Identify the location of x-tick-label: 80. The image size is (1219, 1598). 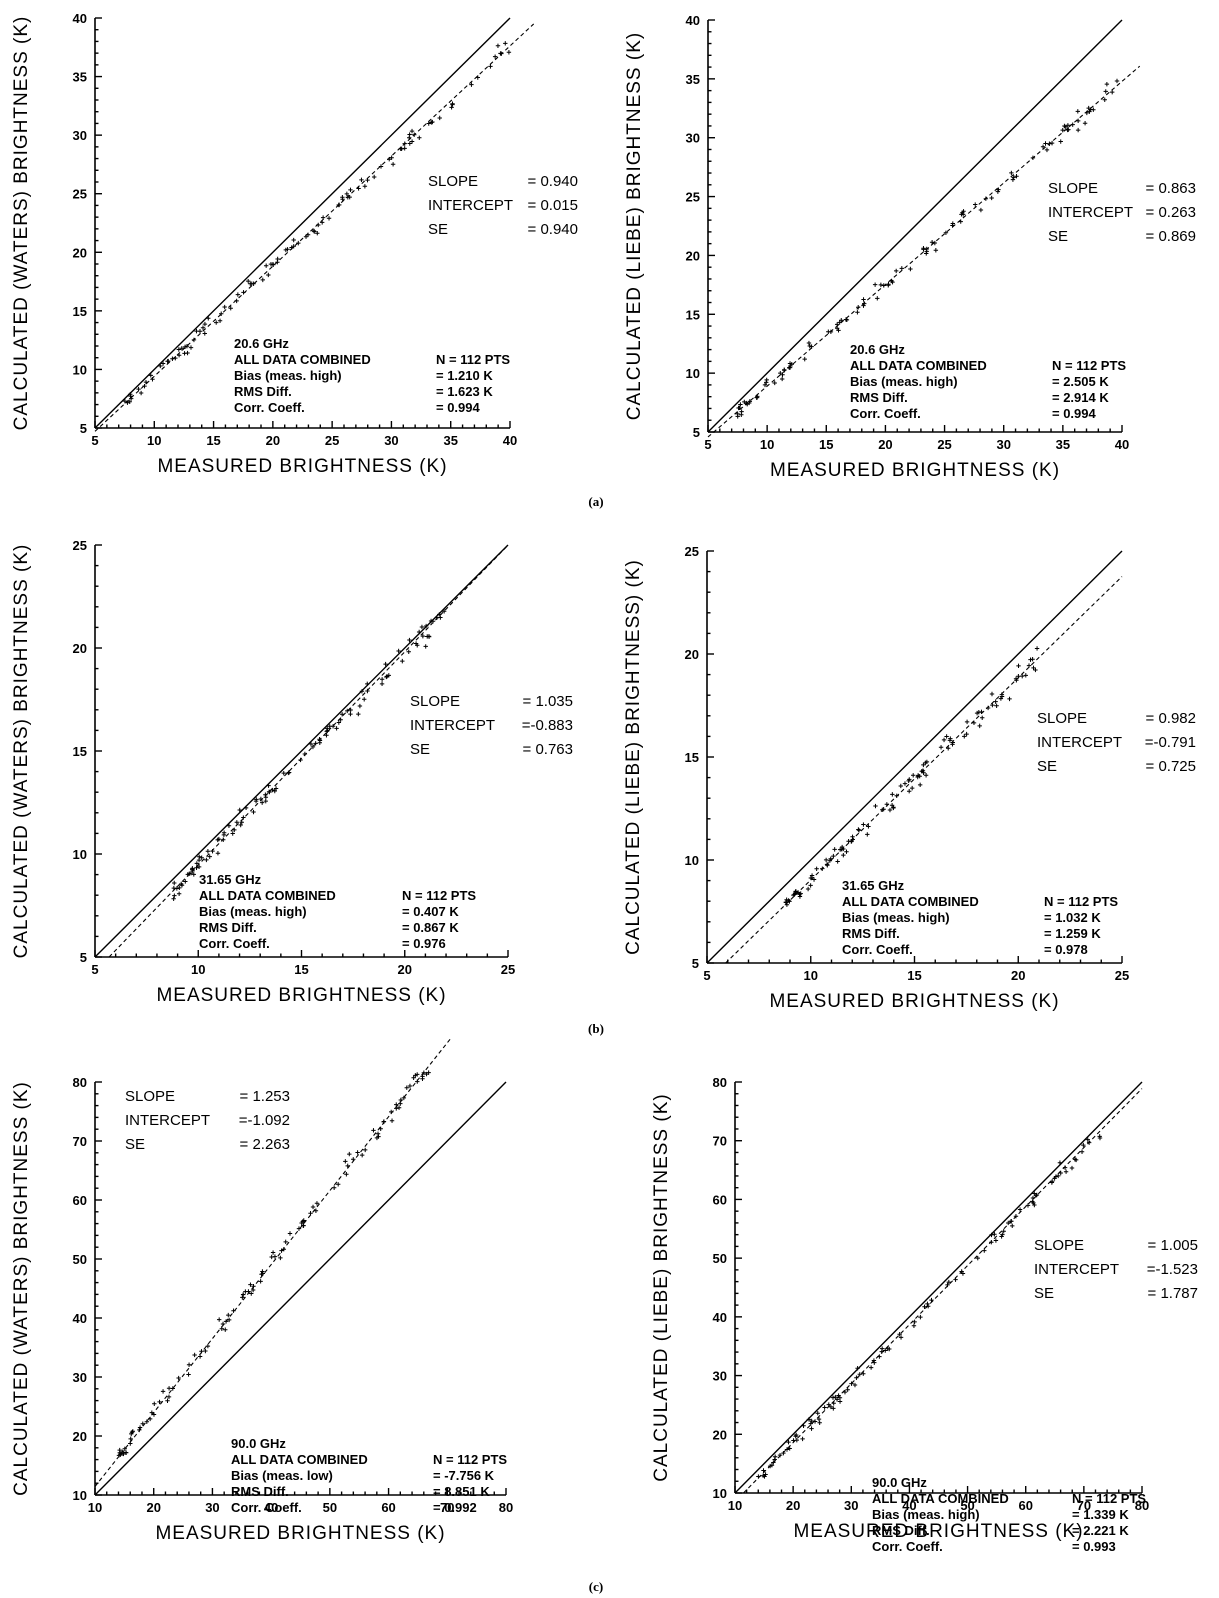
(1142, 1505).